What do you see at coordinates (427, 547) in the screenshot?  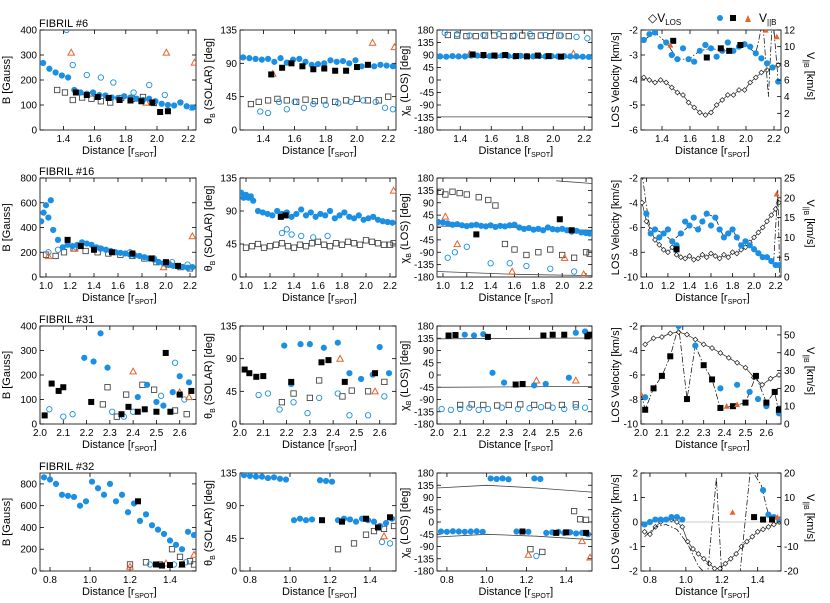 I see `panel-r4-chi-yticklabel-2: -90` at bounding box center [427, 547].